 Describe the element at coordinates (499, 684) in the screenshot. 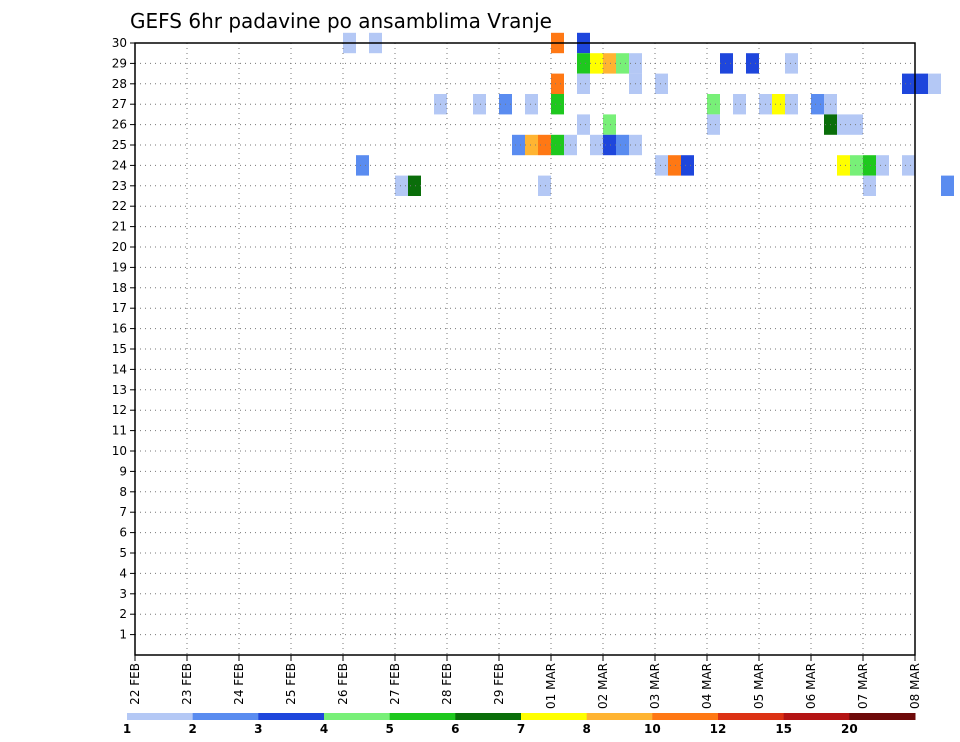

I see `x-tick-label: 29 FEB` at that location.